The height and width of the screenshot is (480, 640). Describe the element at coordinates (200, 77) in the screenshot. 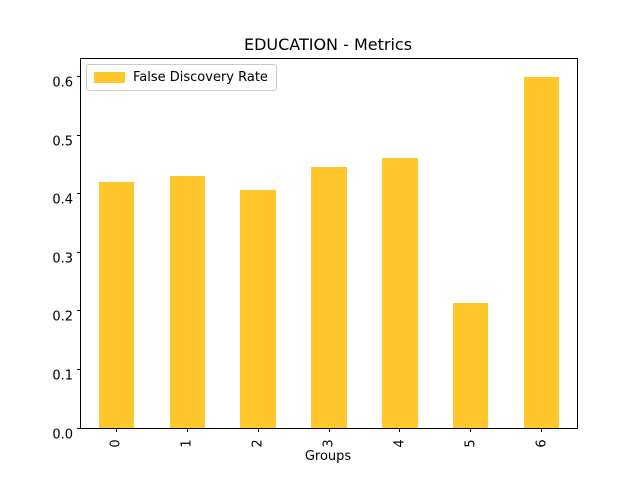

I see `legend-label: False Discovery Rate` at that location.